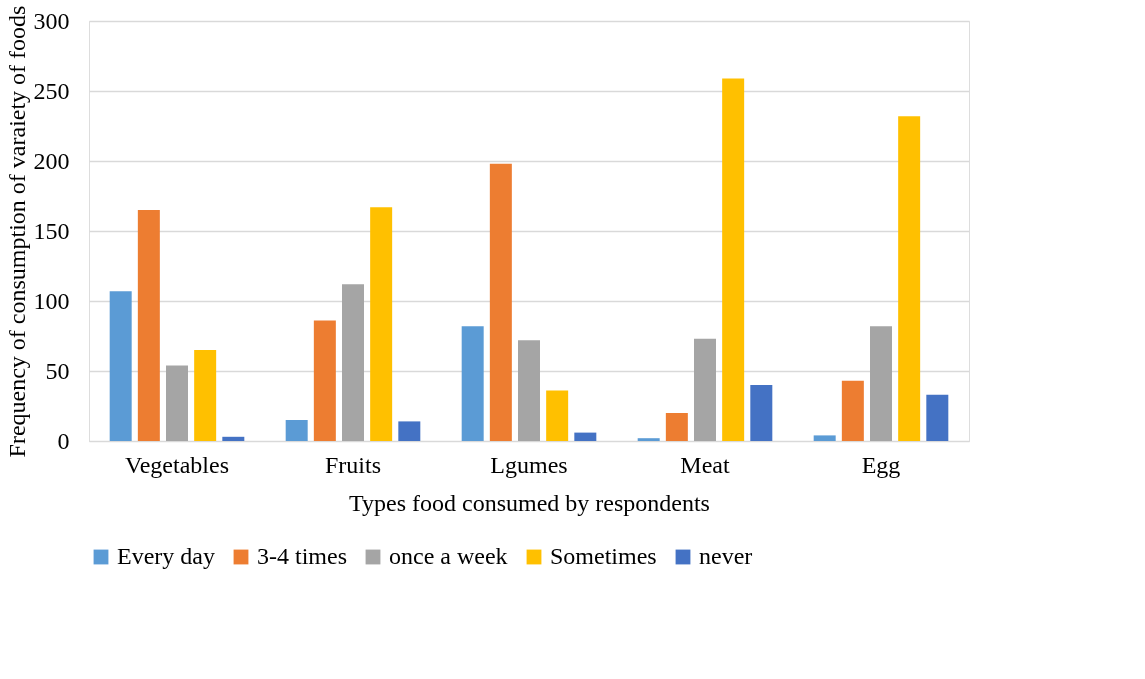 This screenshot has height=679, width=1145. Describe the element at coordinates (51, 20) in the screenshot. I see `y-tick-label: 300` at that location.